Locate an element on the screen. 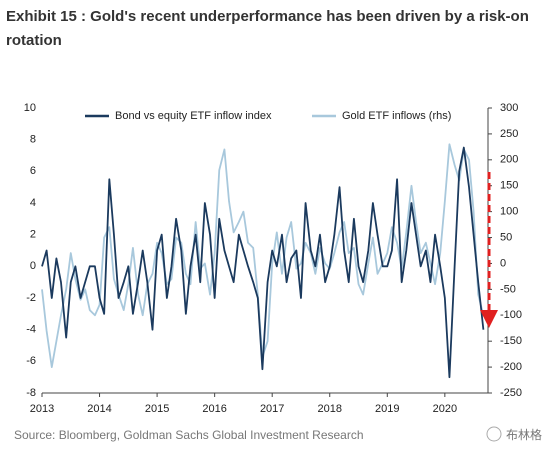  y2-tick-label: -250 is located at coordinates (511, 393).